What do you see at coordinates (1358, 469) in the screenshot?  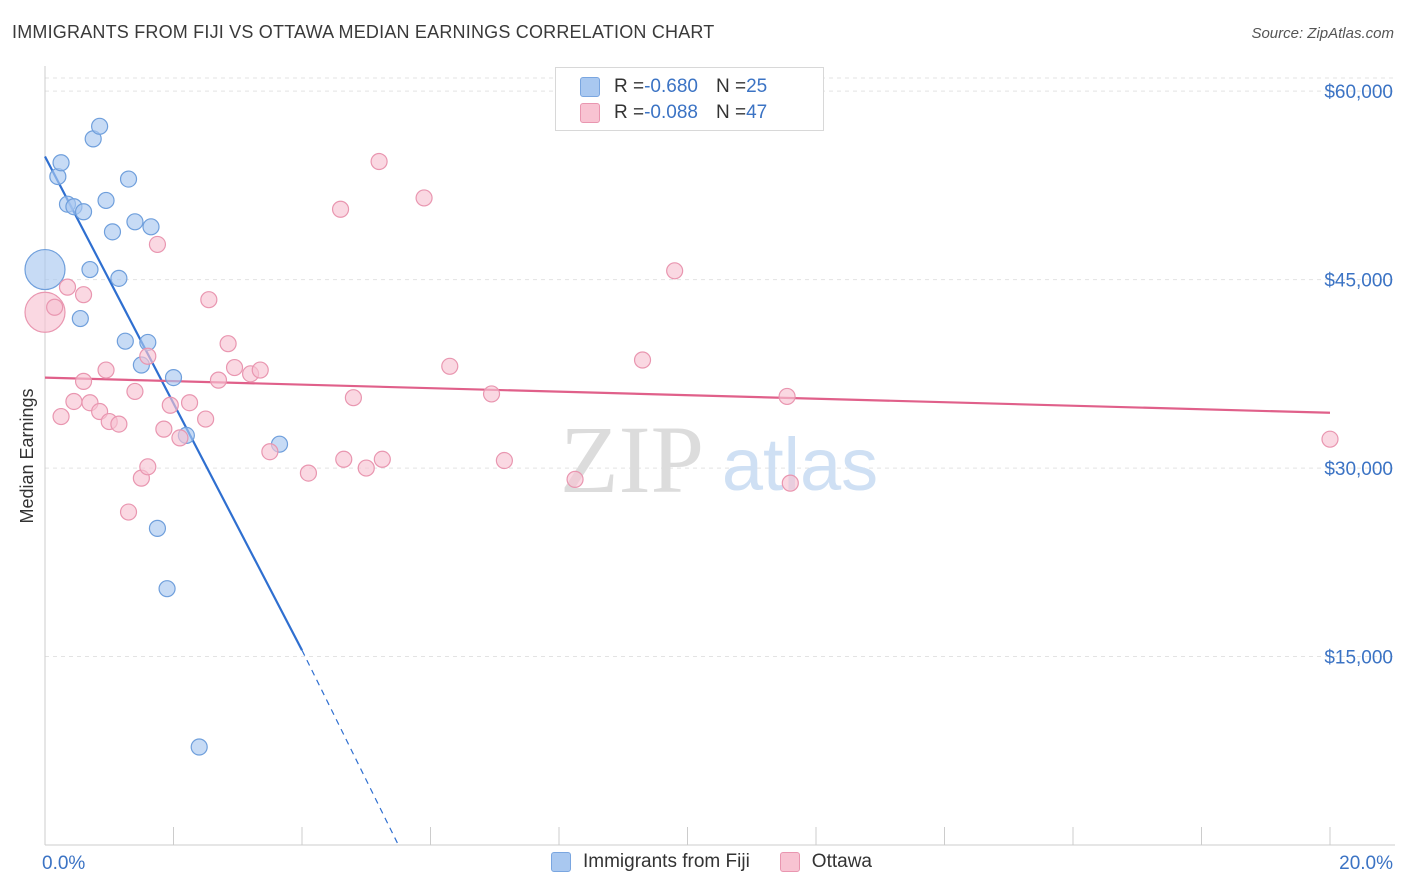 I see `y-tick-label: $30,000` at bounding box center [1358, 469].